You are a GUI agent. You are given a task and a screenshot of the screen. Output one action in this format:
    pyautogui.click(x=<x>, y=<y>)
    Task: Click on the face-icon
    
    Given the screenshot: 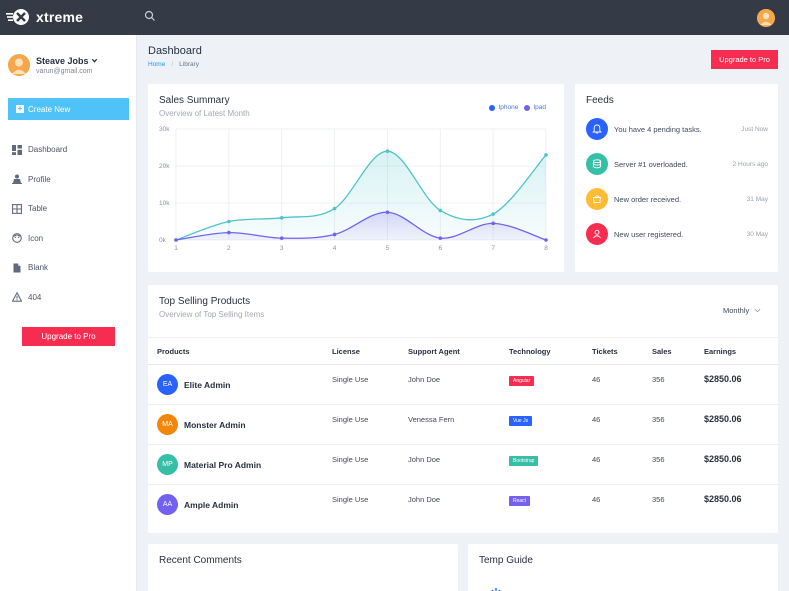 What is the action you would take?
    pyautogui.click(x=17, y=238)
    